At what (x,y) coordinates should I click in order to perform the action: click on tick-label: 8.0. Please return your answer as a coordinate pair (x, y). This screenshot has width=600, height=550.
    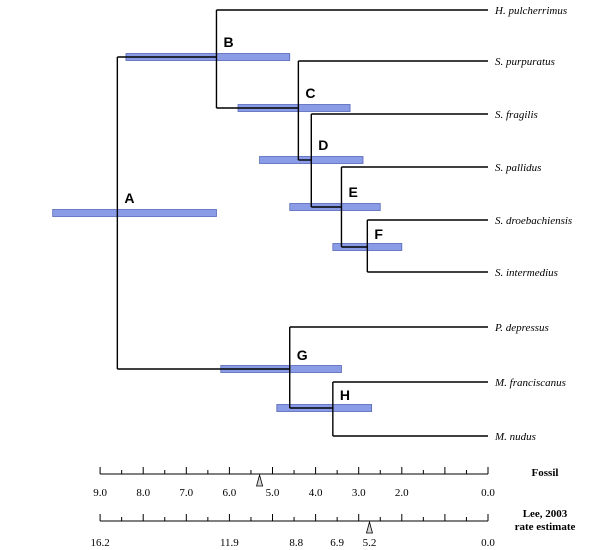
    Looking at the image, I should click on (143, 493).